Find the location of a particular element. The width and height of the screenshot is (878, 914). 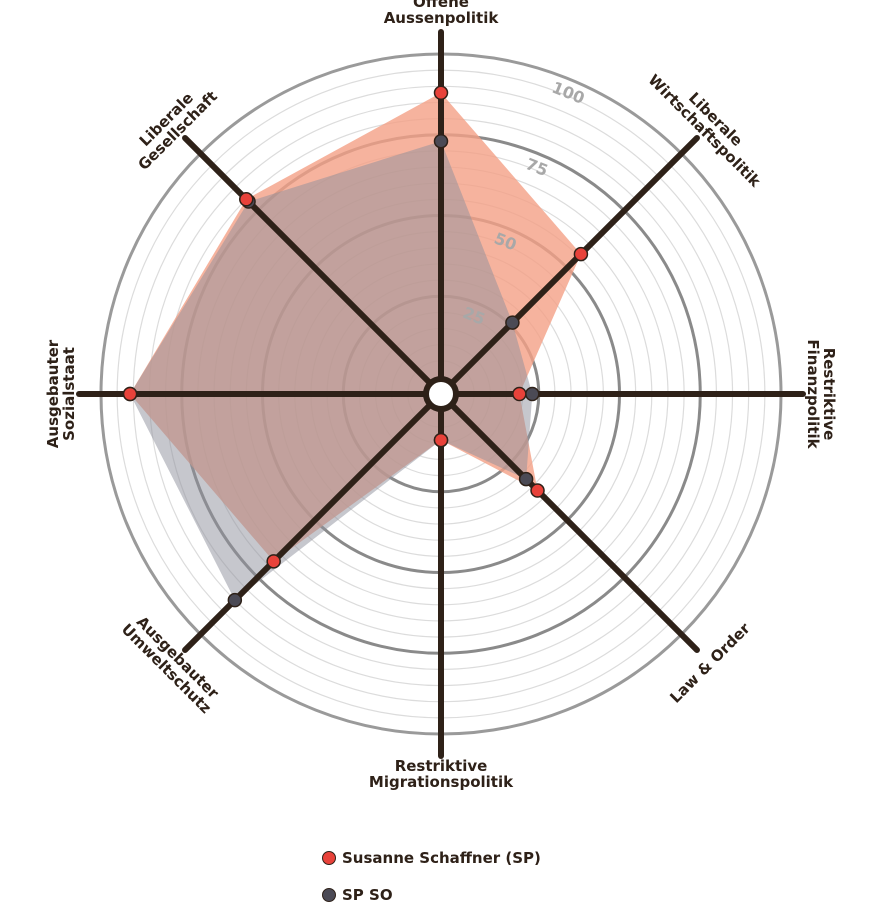

legend-item: SP SO is located at coordinates (357, 895).